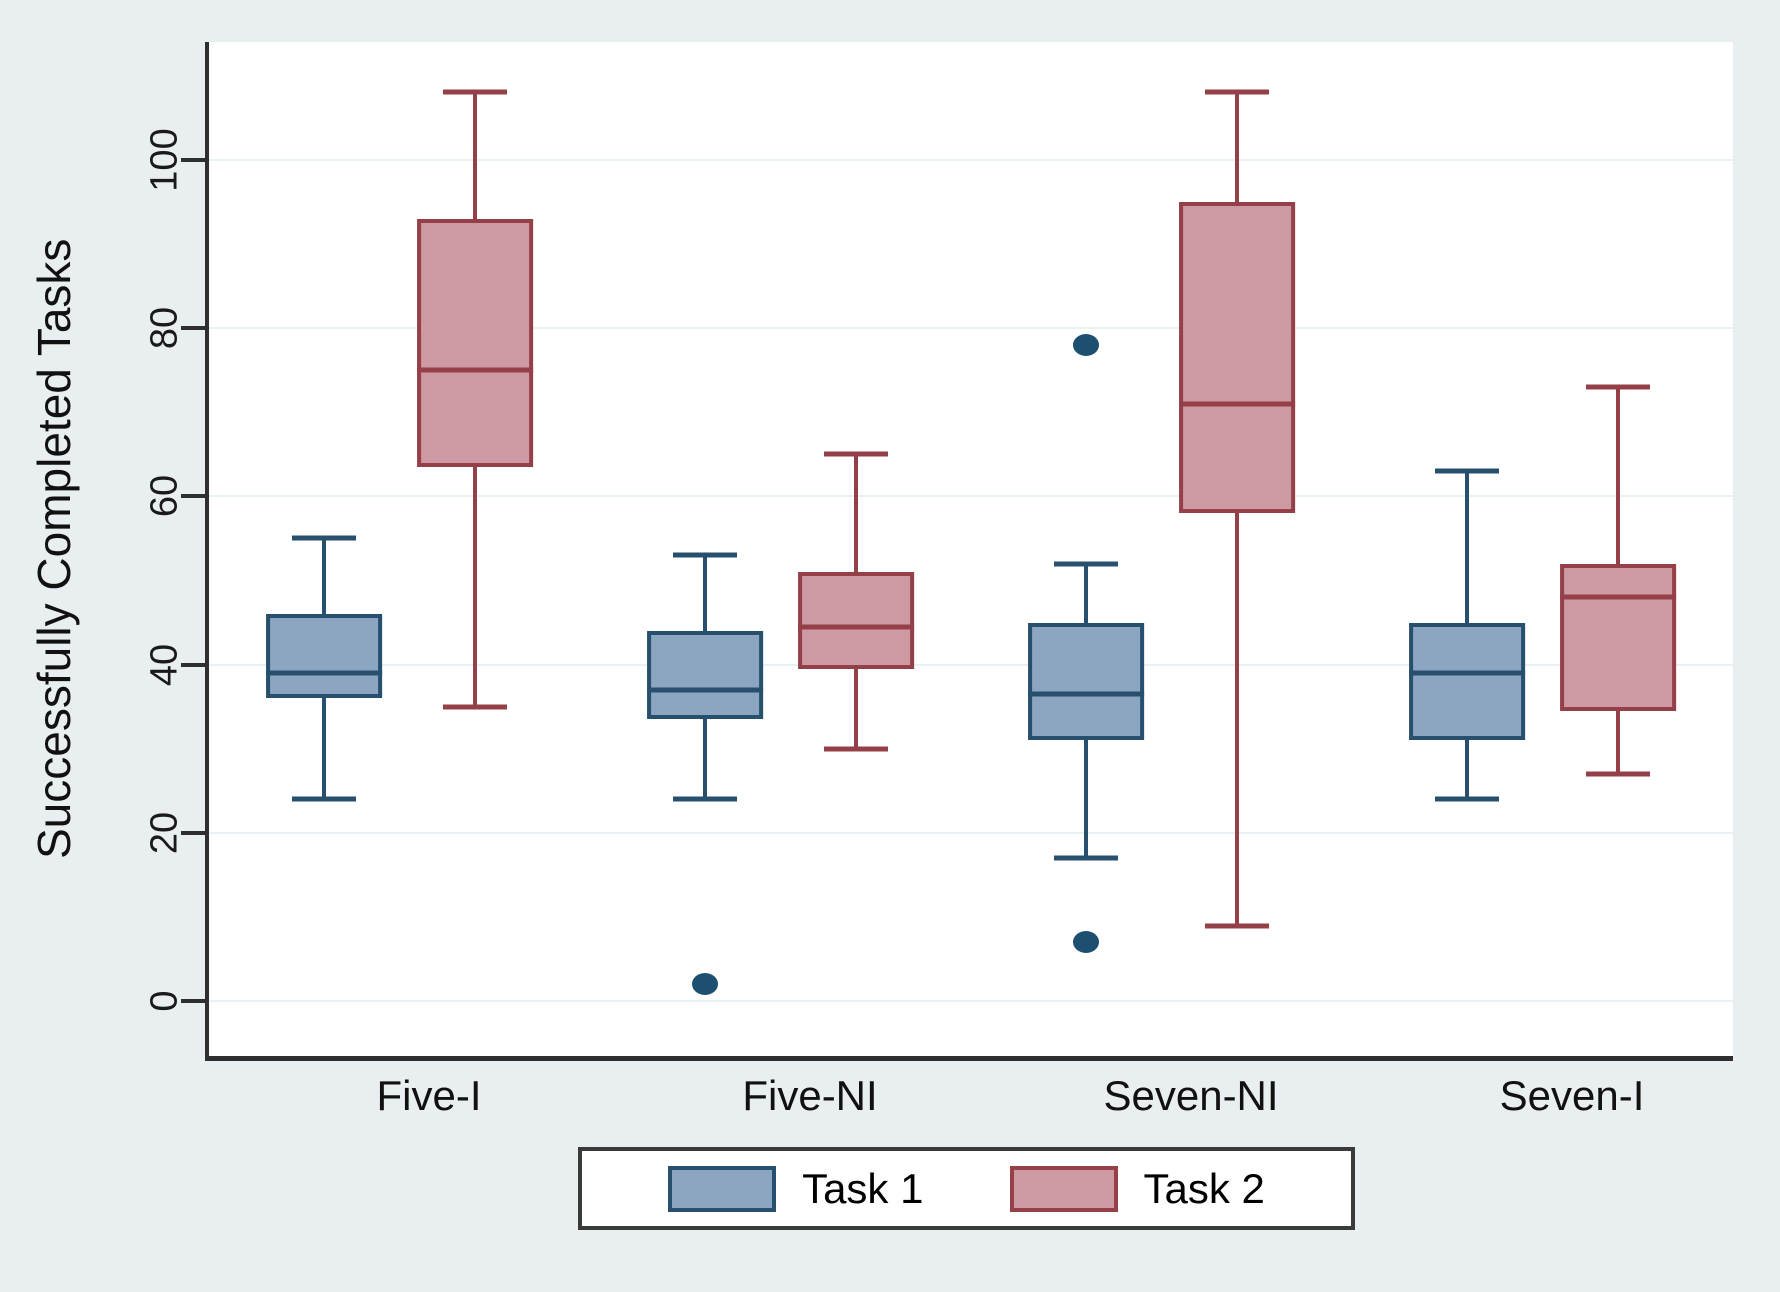 The image size is (1780, 1292). What do you see at coordinates (164, 833) in the screenshot?
I see `y-tick-label-text-20: 20` at bounding box center [164, 833].